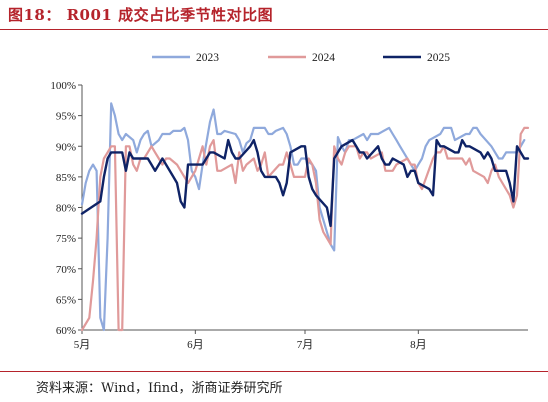 The height and width of the screenshot is (402, 548). Describe the element at coordinates (66, 147) in the screenshot. I see `y-tick-label: 90%` at that location.